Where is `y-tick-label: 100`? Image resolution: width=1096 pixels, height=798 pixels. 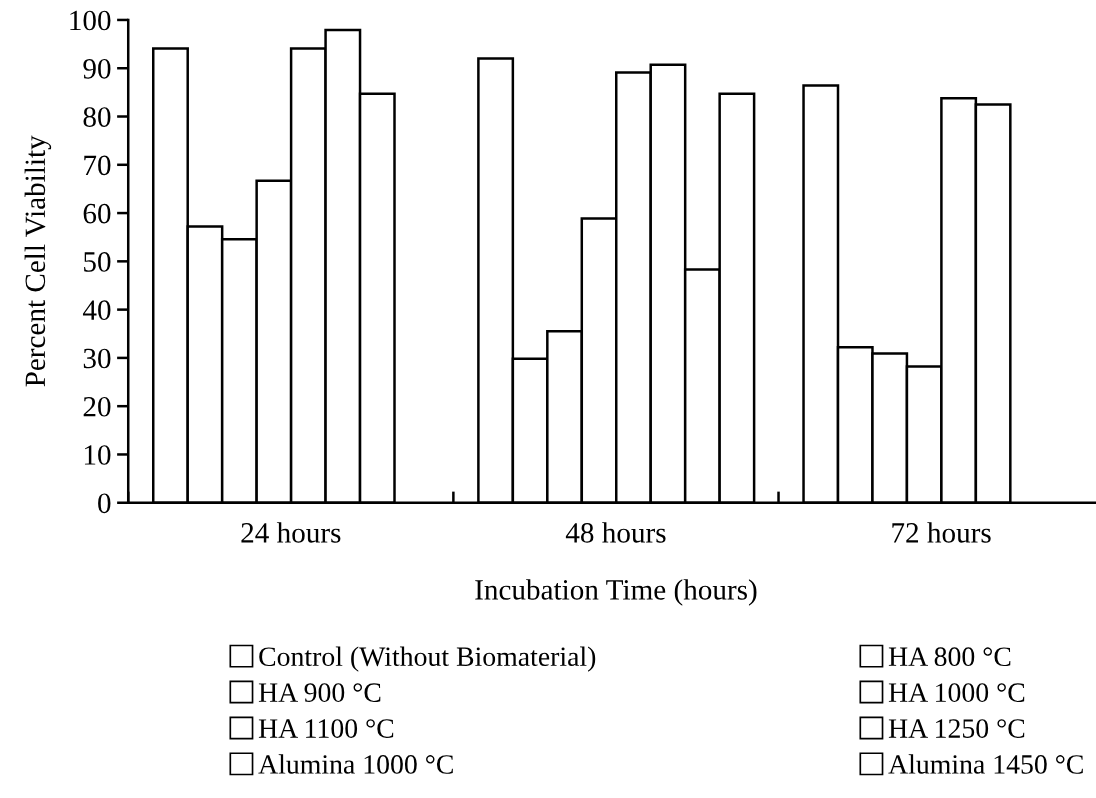
y-tick-label: 100 is located at coordinates (90, 20).